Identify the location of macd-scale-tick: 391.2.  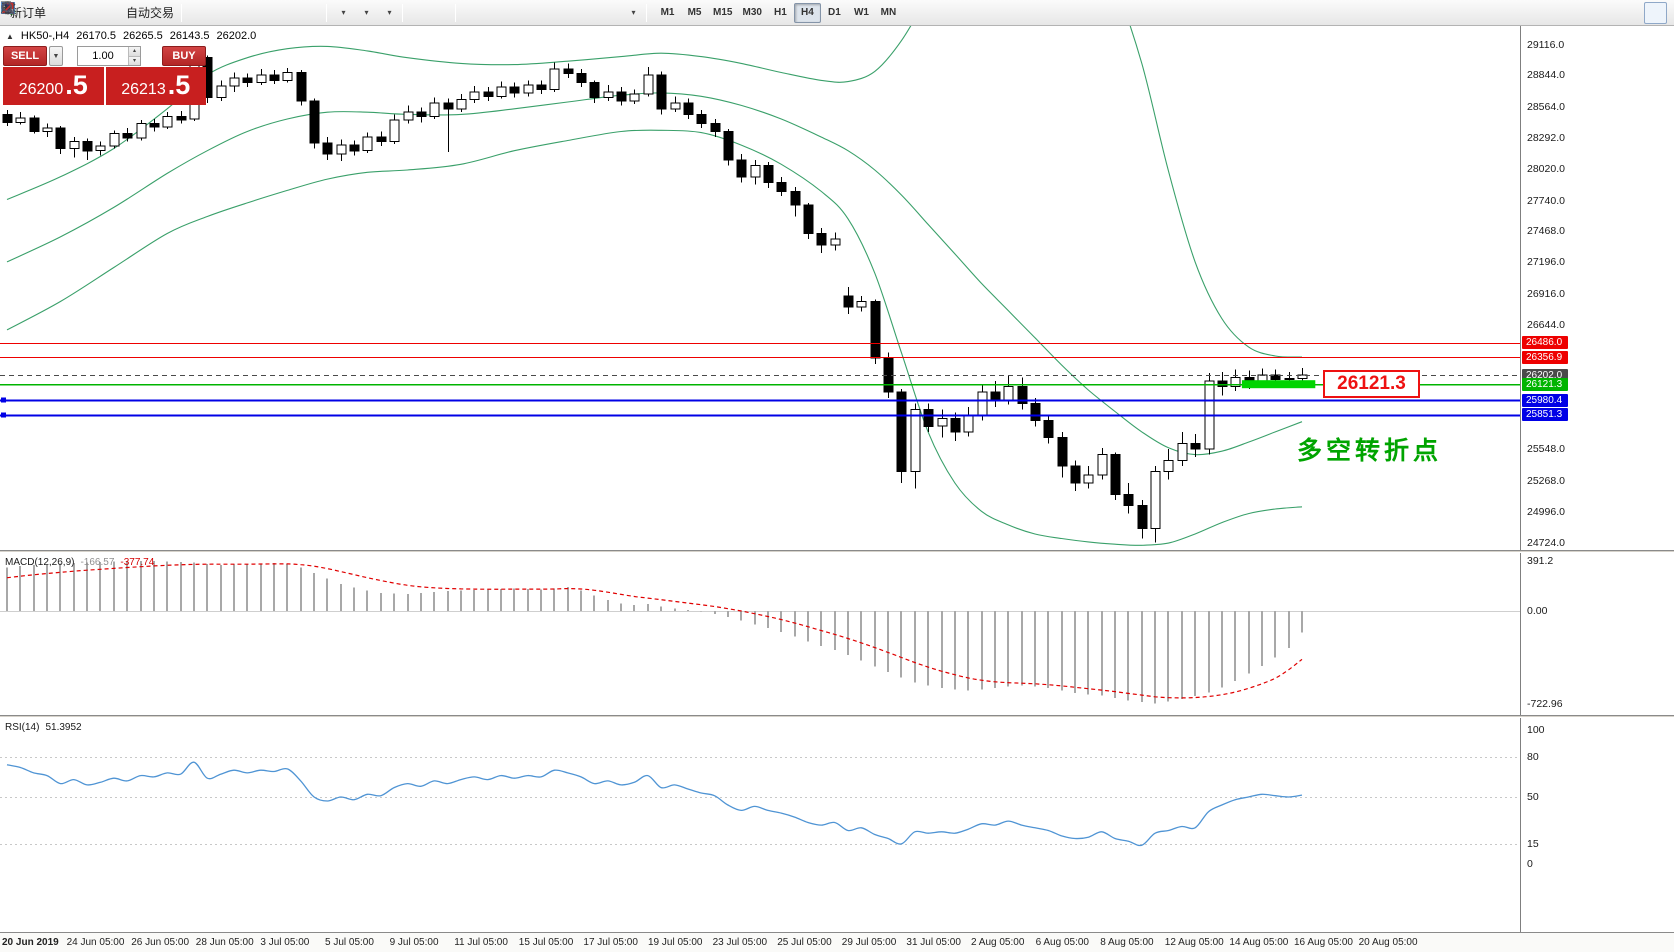
(1540, 561).